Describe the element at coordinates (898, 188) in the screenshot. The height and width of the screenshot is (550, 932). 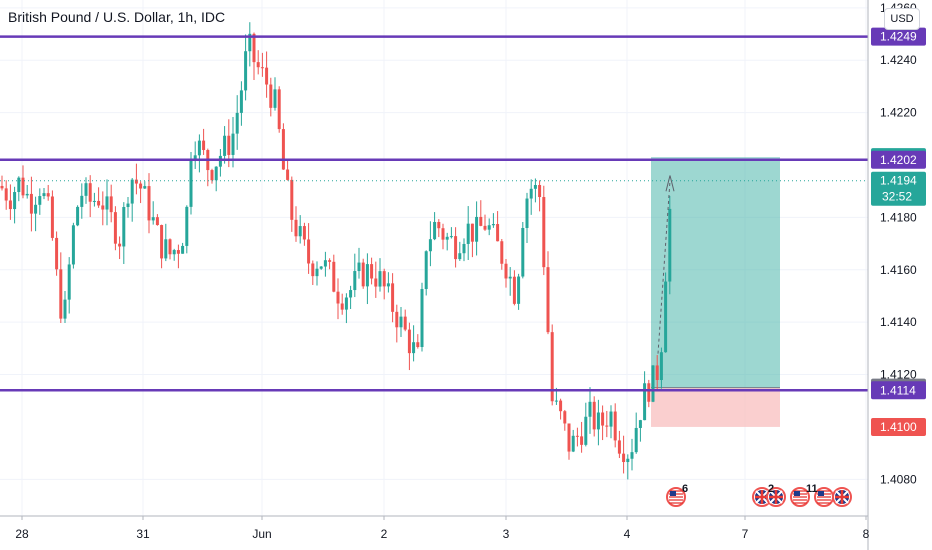
I see `last-price-tag` at that location.